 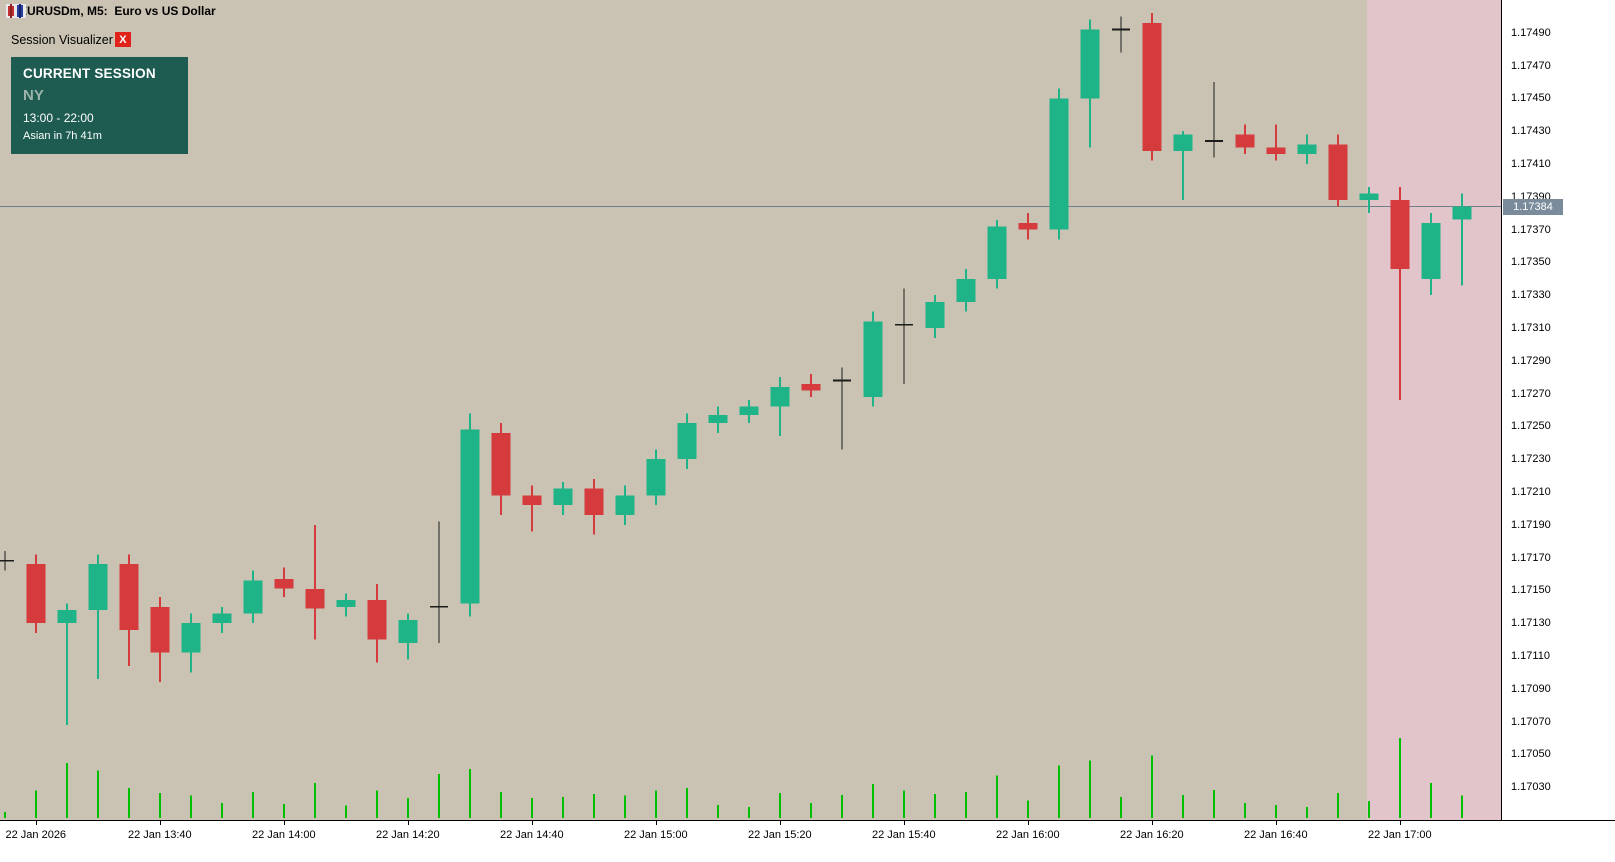 What do you see at coordinates (1531, 393) in the screenshot?
I see `price-axis-label: 1.17270` at bounding box center [1531, 393].